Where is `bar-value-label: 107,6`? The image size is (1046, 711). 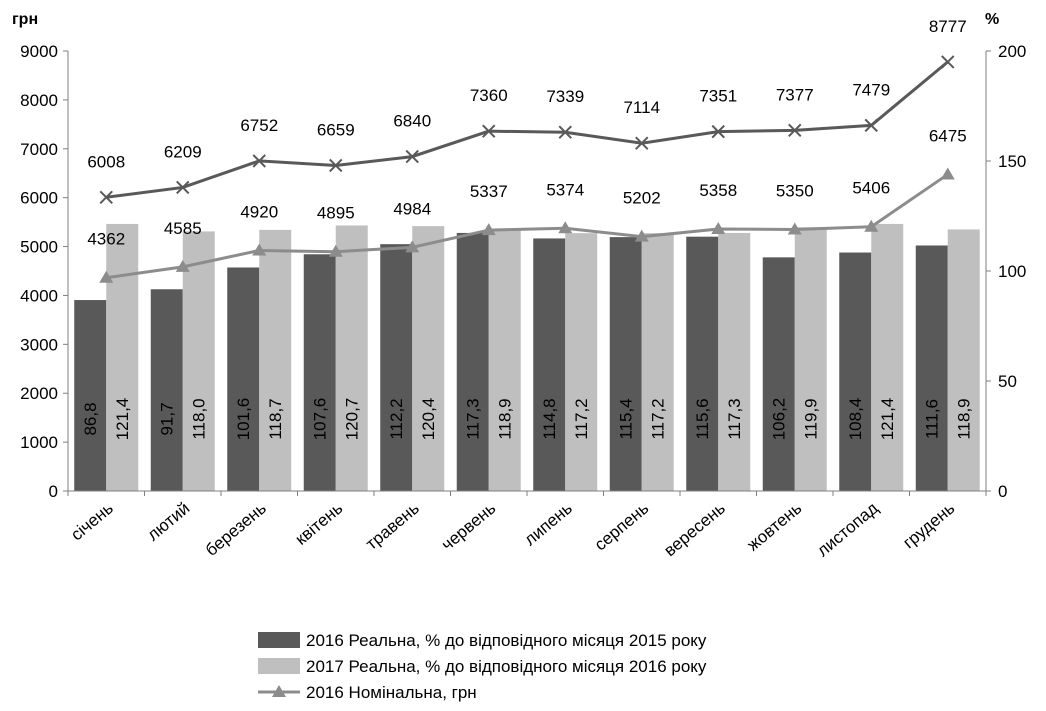
bar-value-label: 107,6 is located at coordinates (319, 419).